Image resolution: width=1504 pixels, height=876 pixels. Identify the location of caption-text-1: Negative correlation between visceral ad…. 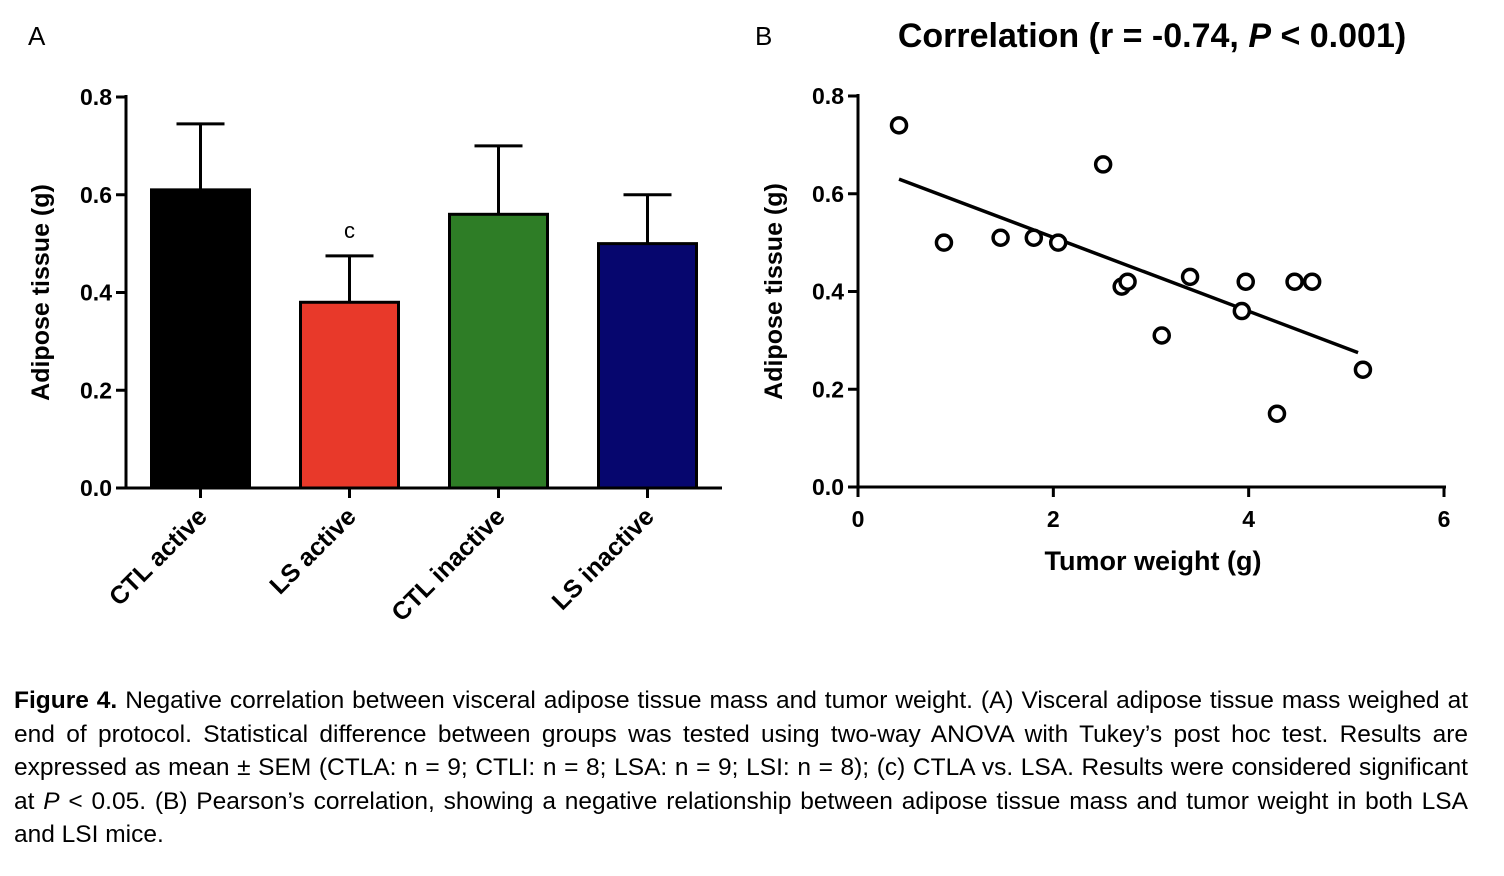
(741, 751).